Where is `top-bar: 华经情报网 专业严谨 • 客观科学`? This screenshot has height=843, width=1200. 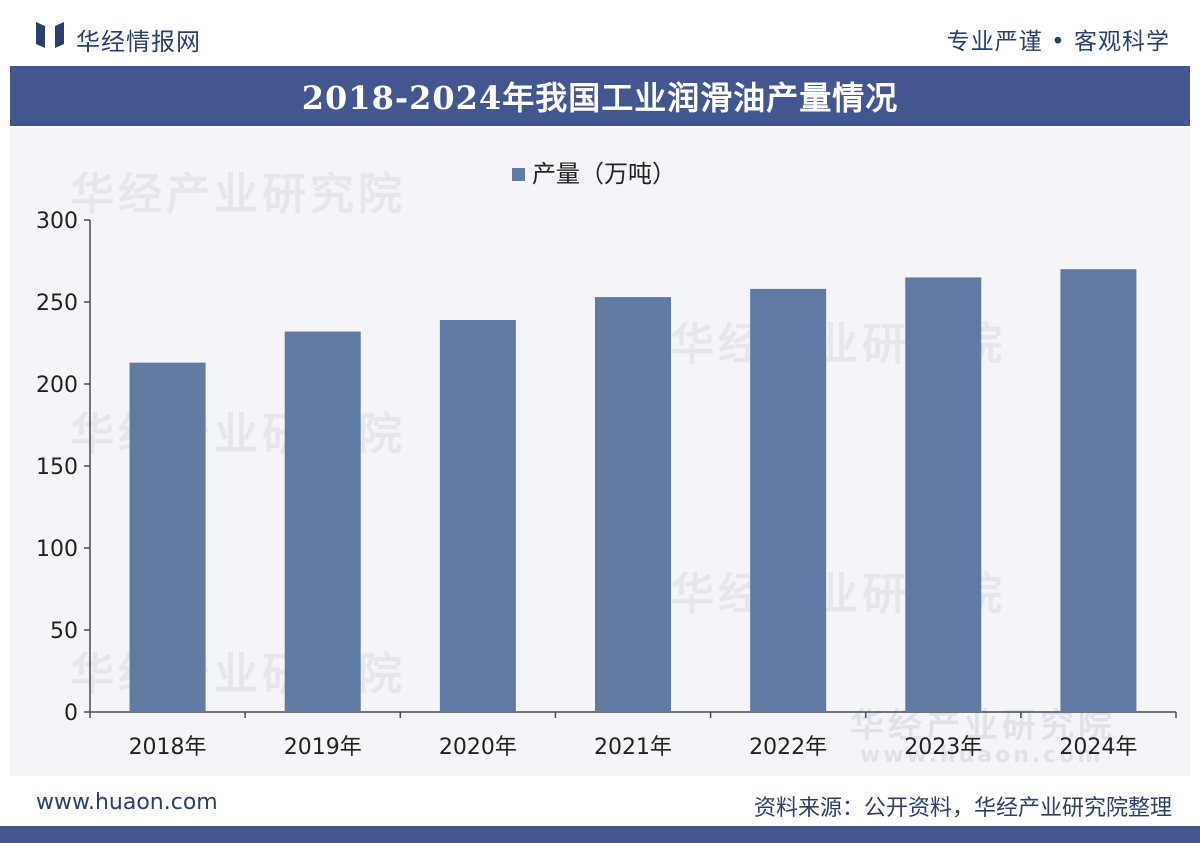
top-bar: 华经情报网 专业严谨 • 客观科学 is located at coordinates (600, 32).